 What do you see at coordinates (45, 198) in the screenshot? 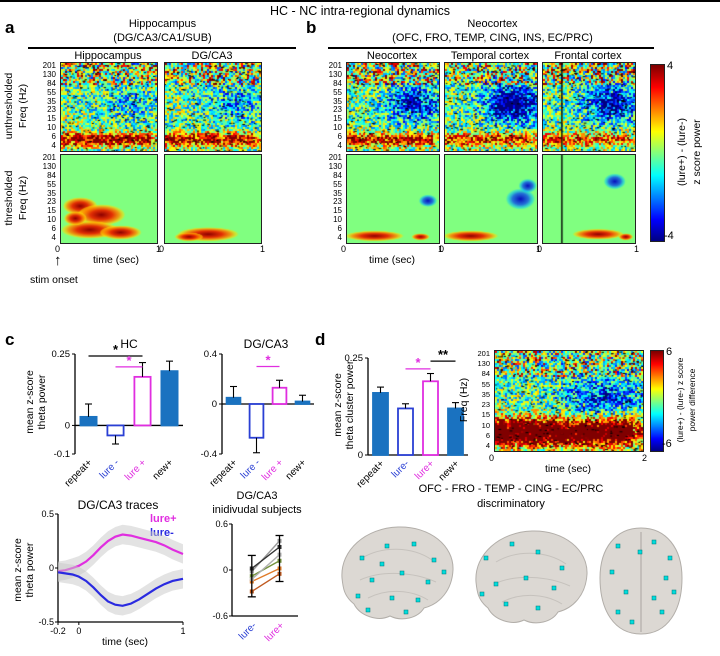
I see `freq-ticks-a-row2: 201 130 84 55 35 23 15 10 6 4` at bounding box center [45, 198].